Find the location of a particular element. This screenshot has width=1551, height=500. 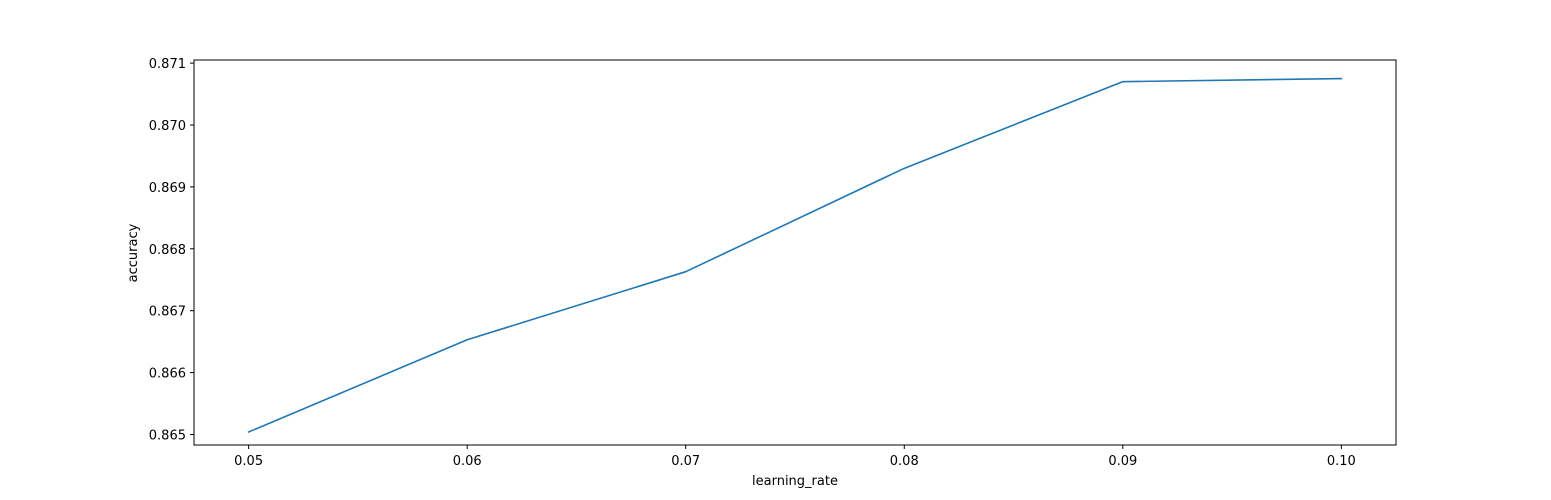

y-axis-label: accuracy is located at coordinates (133, 252).